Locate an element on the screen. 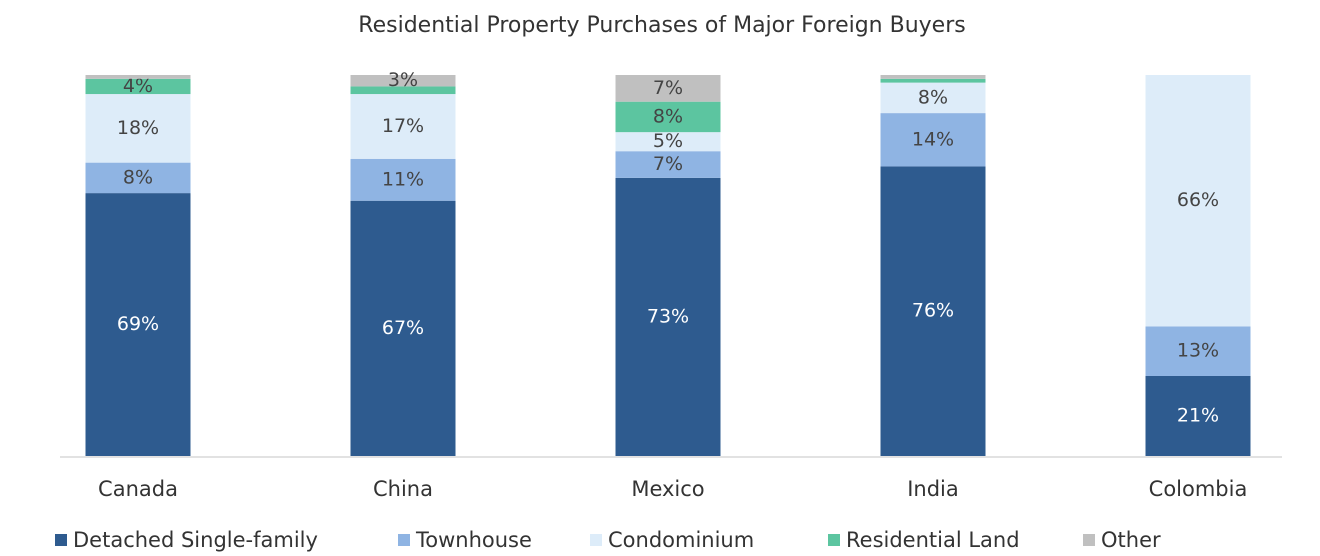 This screenshot has height=556, width=1320. x-tick-label: India is located at coordinates (933, 489).